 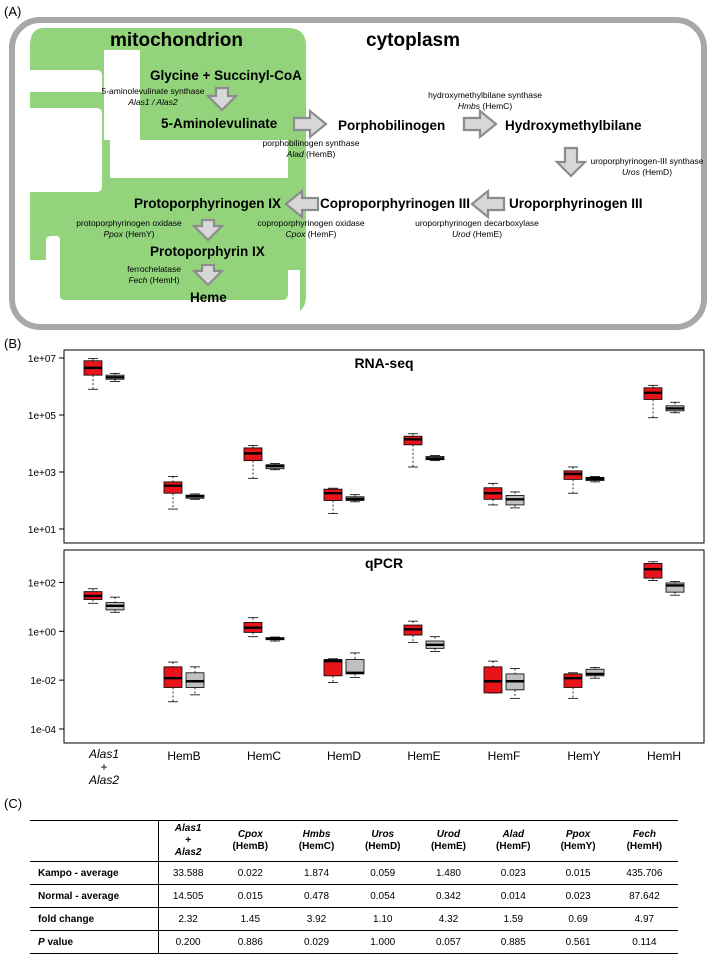 I want to click on table-cell: 0.023, so click(x=513, y=873).